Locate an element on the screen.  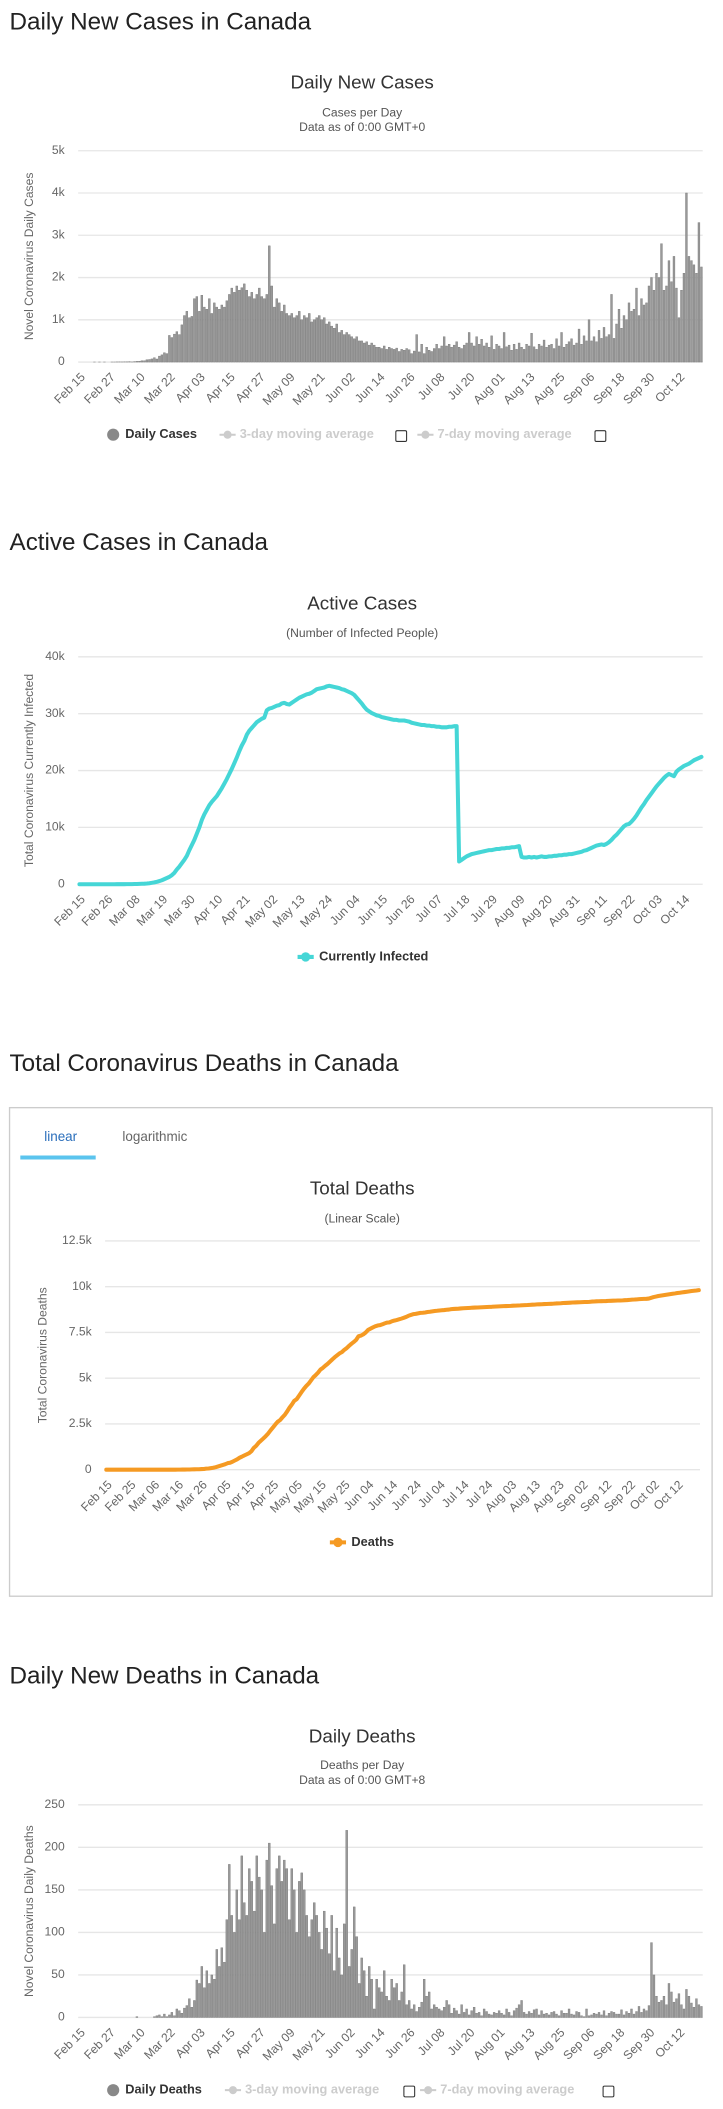
y-tick-label: 50 is located at coordinates (58, 1974).